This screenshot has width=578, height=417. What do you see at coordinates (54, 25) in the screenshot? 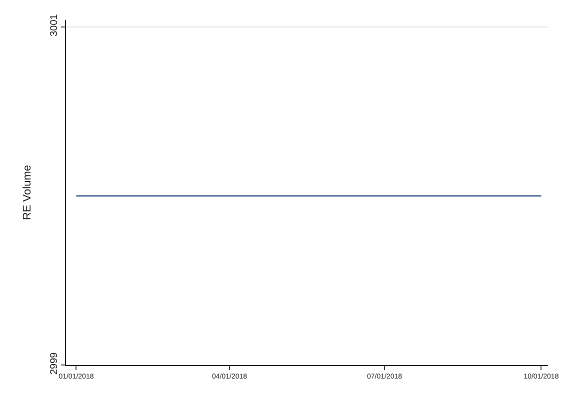
I see `y-tick-label: 3001` at bounding box center [54, 25].